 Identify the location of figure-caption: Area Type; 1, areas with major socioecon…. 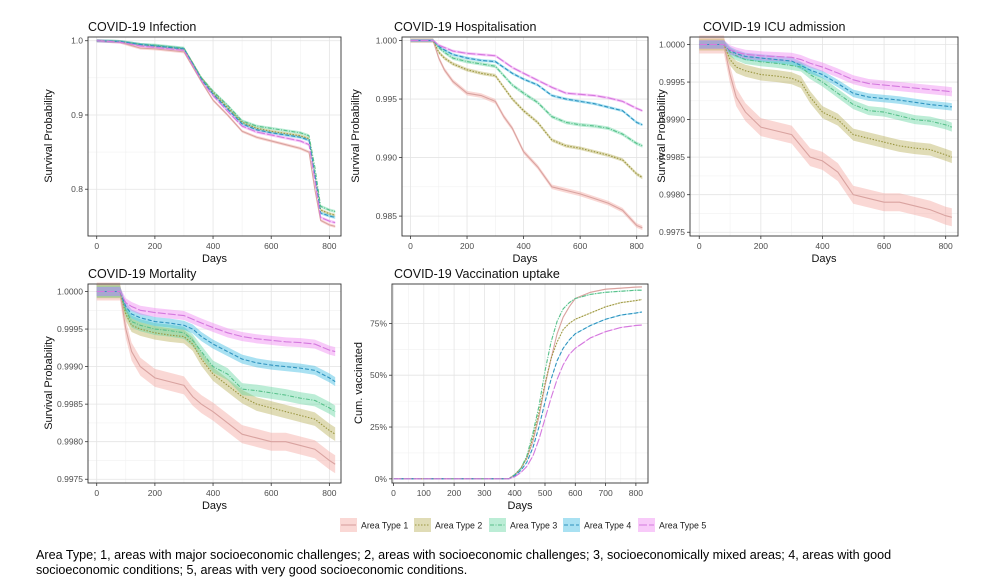
(464, 562).